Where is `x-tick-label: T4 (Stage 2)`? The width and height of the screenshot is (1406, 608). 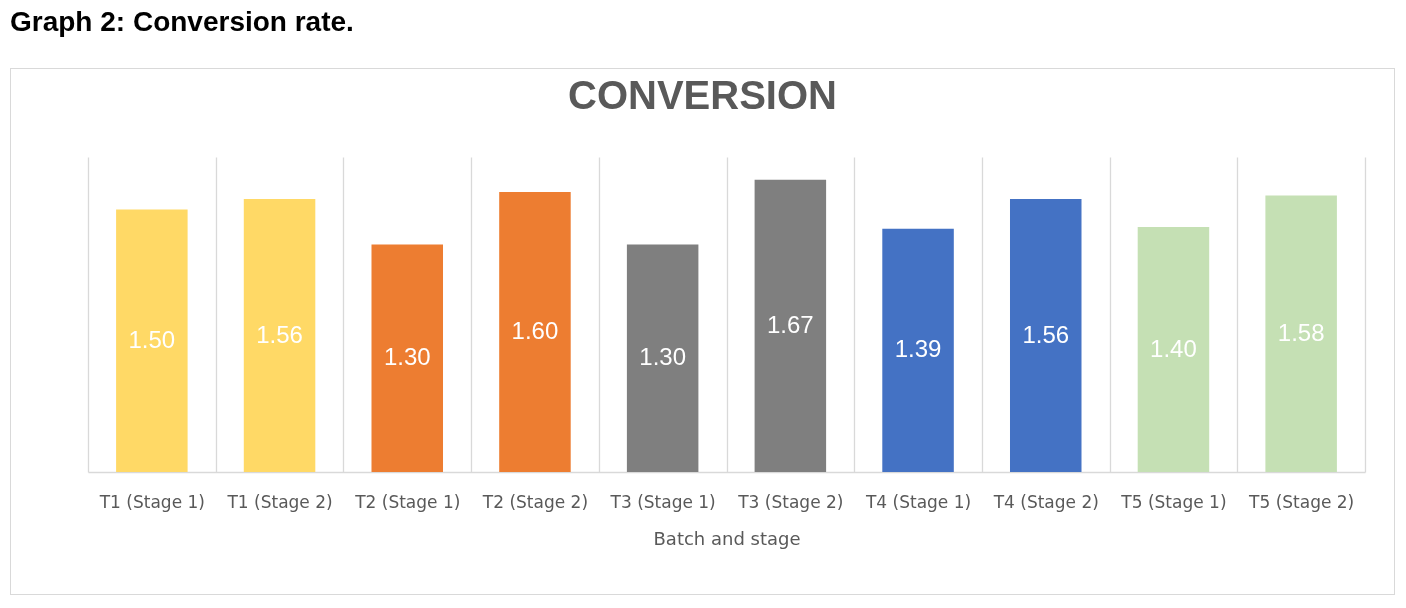 x-tick-label: T4 (Stage 2) is located at coordinates (1045, 501).